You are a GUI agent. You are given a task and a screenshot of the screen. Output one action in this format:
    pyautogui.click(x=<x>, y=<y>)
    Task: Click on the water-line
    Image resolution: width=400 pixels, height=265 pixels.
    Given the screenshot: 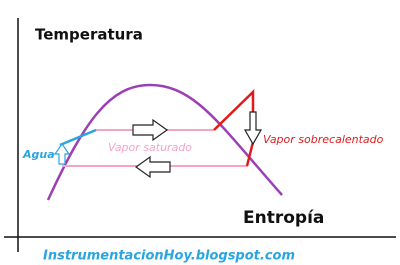 What is the action you would take?
    pyautogui.click(x=78, y=137)
    